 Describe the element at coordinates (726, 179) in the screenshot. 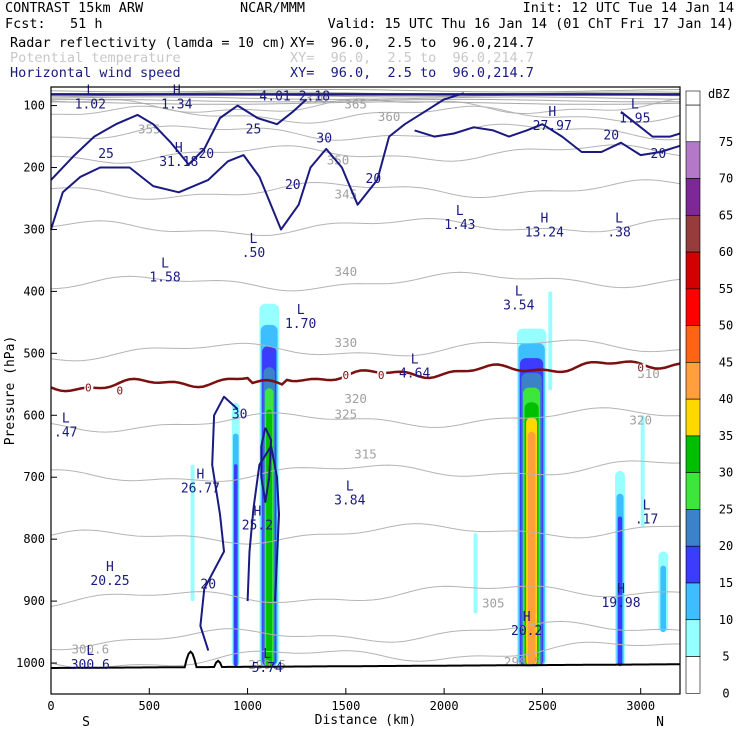

I see `colorbar-label: 70` at that location.